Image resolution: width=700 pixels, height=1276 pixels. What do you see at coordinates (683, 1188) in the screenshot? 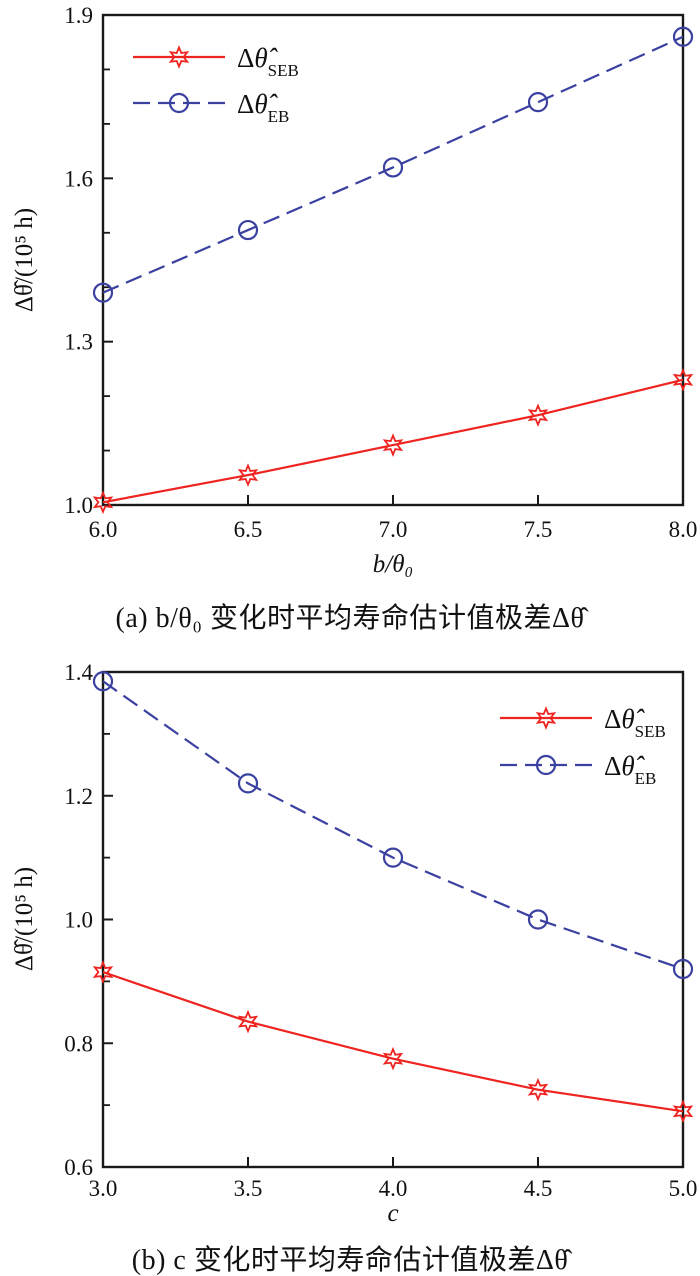
I see `x-tick-label: 5.0` at bounding box center [683, 1188].